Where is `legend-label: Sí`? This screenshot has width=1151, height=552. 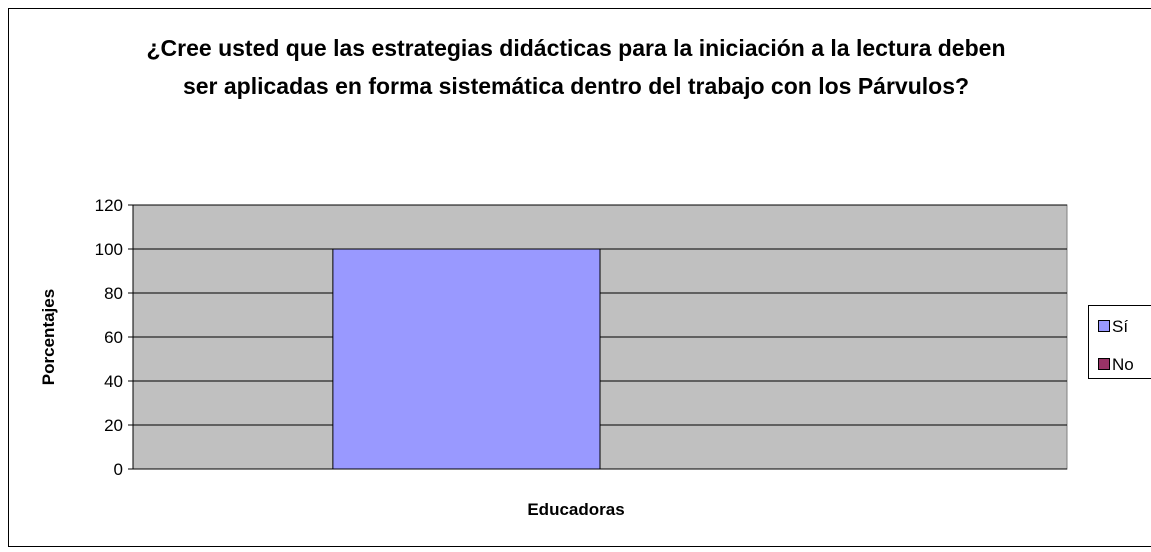 legend-label: Sí is located at coordinates (1120, 326).